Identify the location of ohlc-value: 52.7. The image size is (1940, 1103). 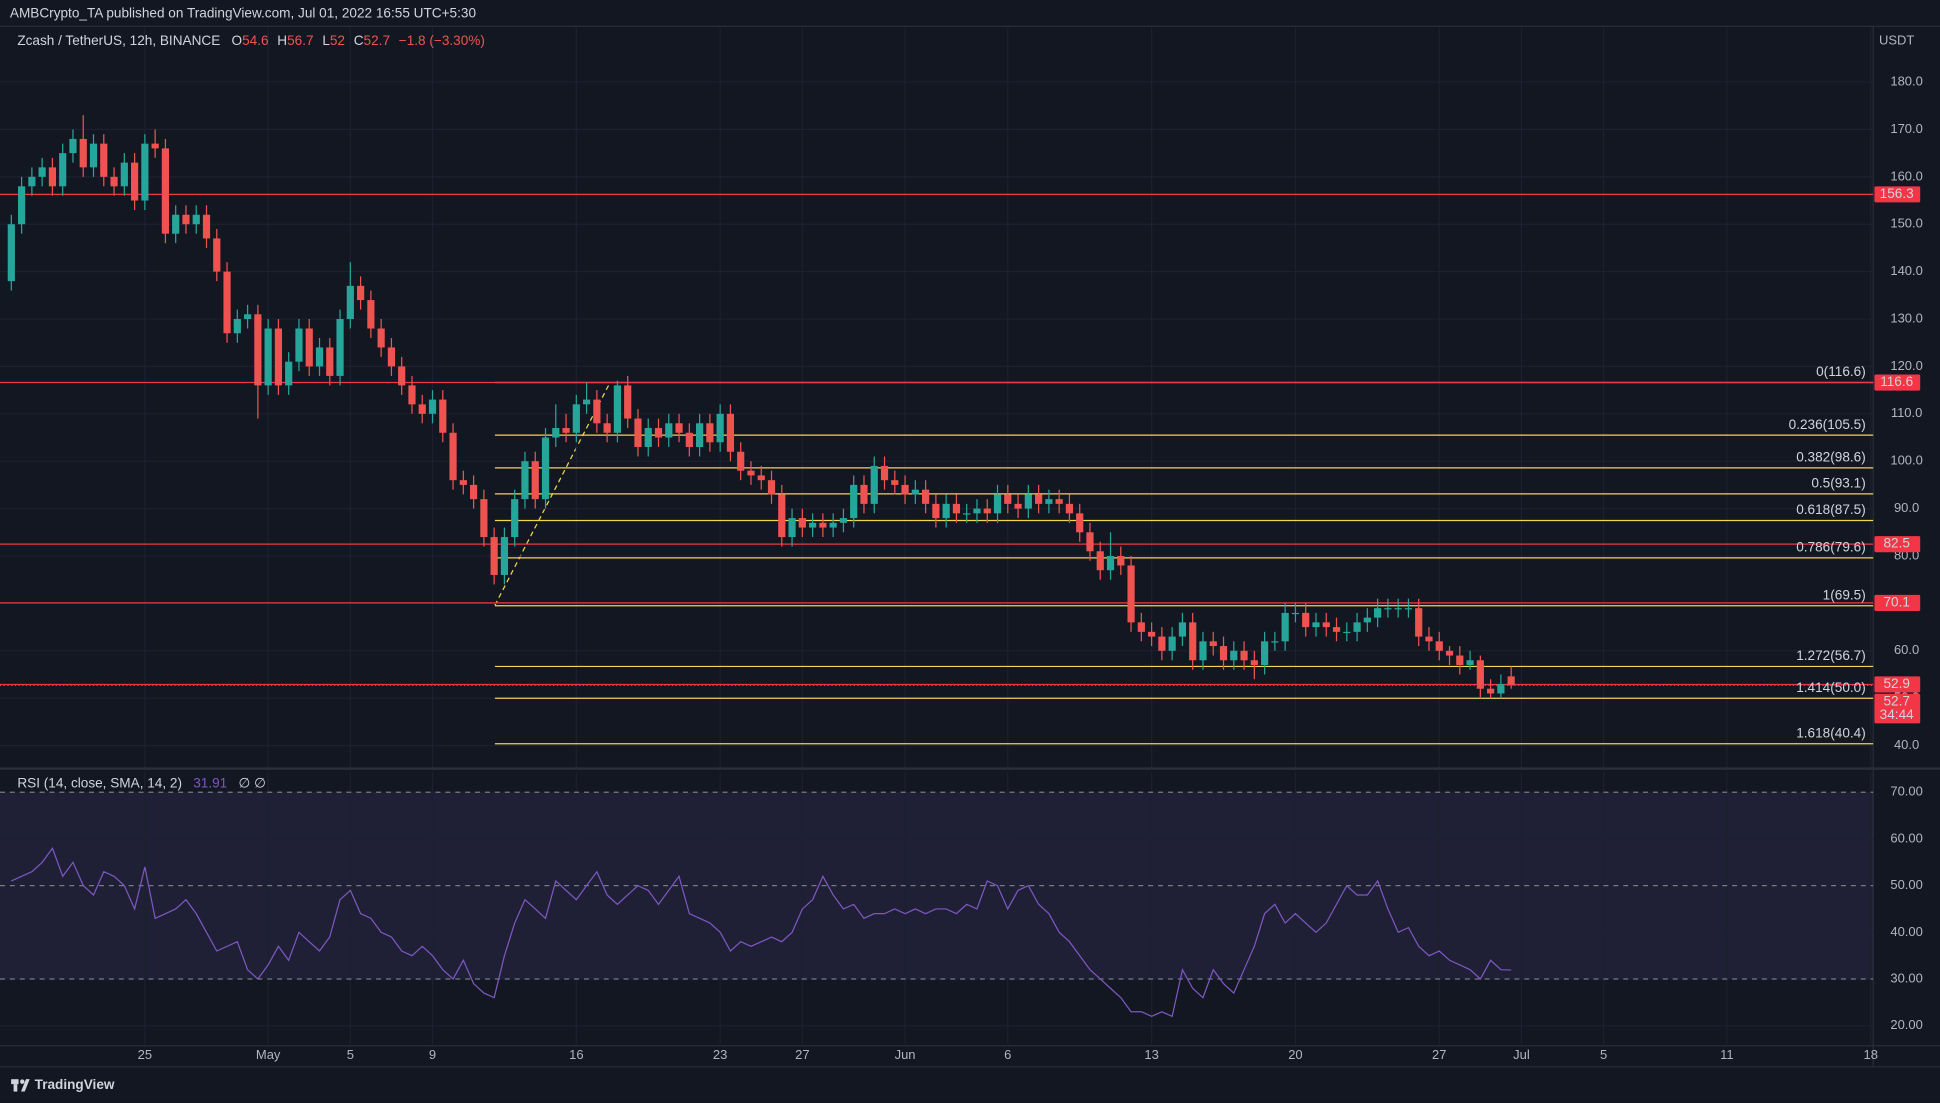
(377, 40).